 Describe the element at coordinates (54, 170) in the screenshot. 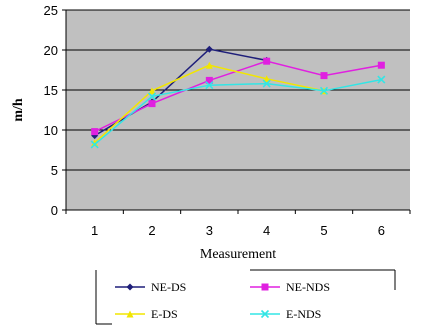

I see `y-tick-label: 5` at that location.